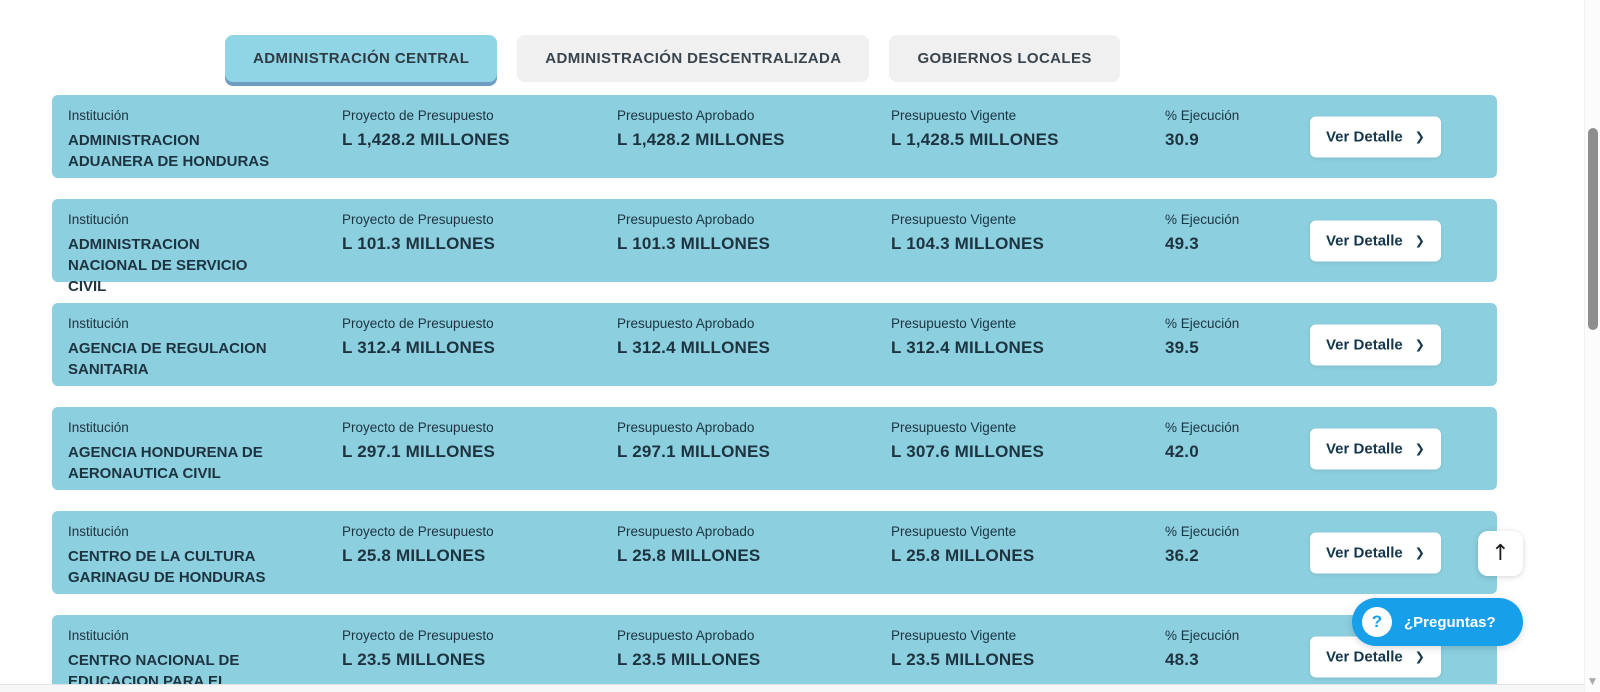 The height and width of the screenshot is (692, 1600). Describe the element at coordinates (419, 347) in the screenshot. I see `proyecto-presupuesto-value: L 312.4 MILLONES` at that location.